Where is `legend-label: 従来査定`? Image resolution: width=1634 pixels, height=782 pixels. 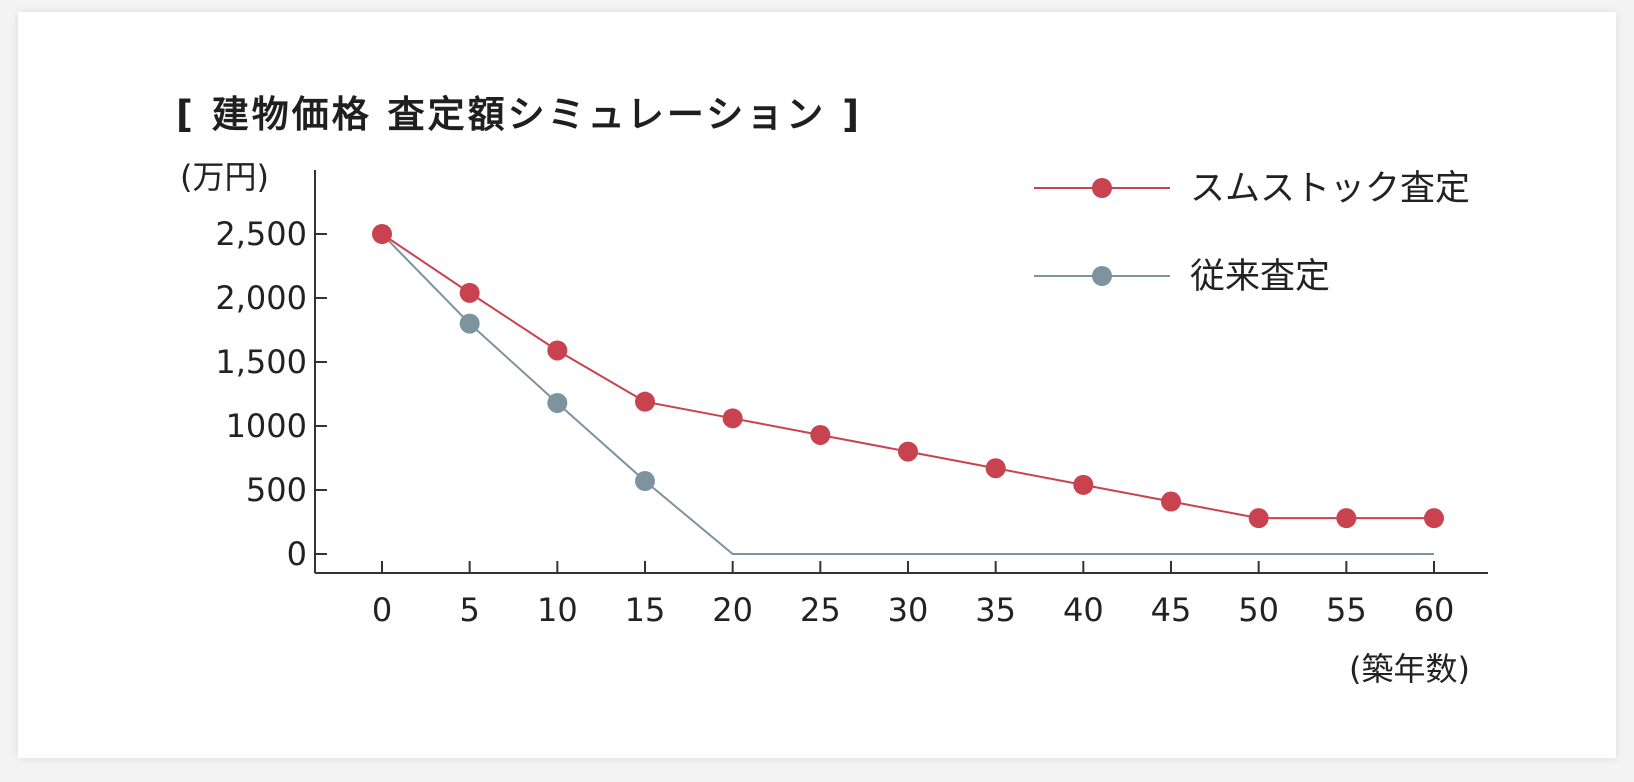 legend-label: 従来査定 is located at coordinates (1260, 277).